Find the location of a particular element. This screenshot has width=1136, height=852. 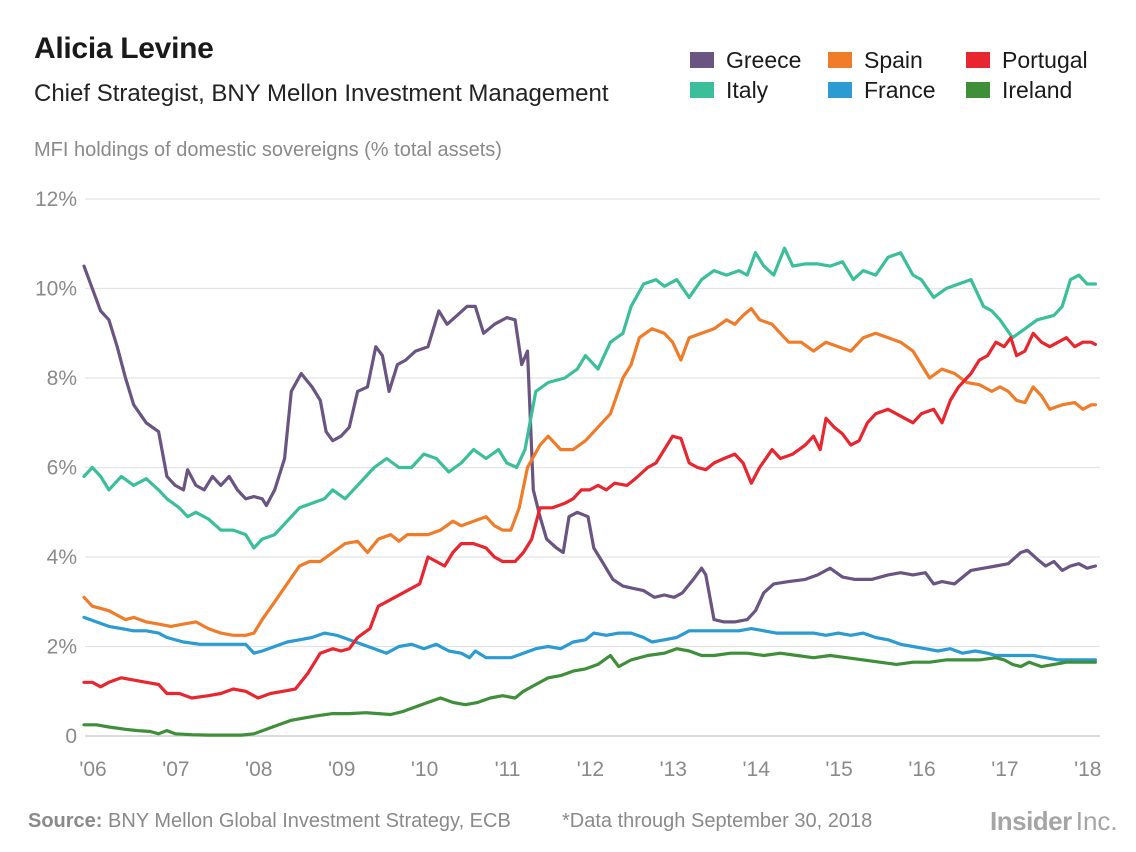

legend-label-france: France is located at coordinates (900, 89).